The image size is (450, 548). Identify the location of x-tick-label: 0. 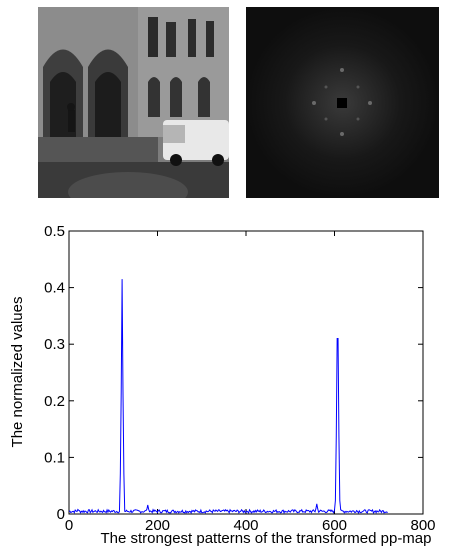
(69, 525).